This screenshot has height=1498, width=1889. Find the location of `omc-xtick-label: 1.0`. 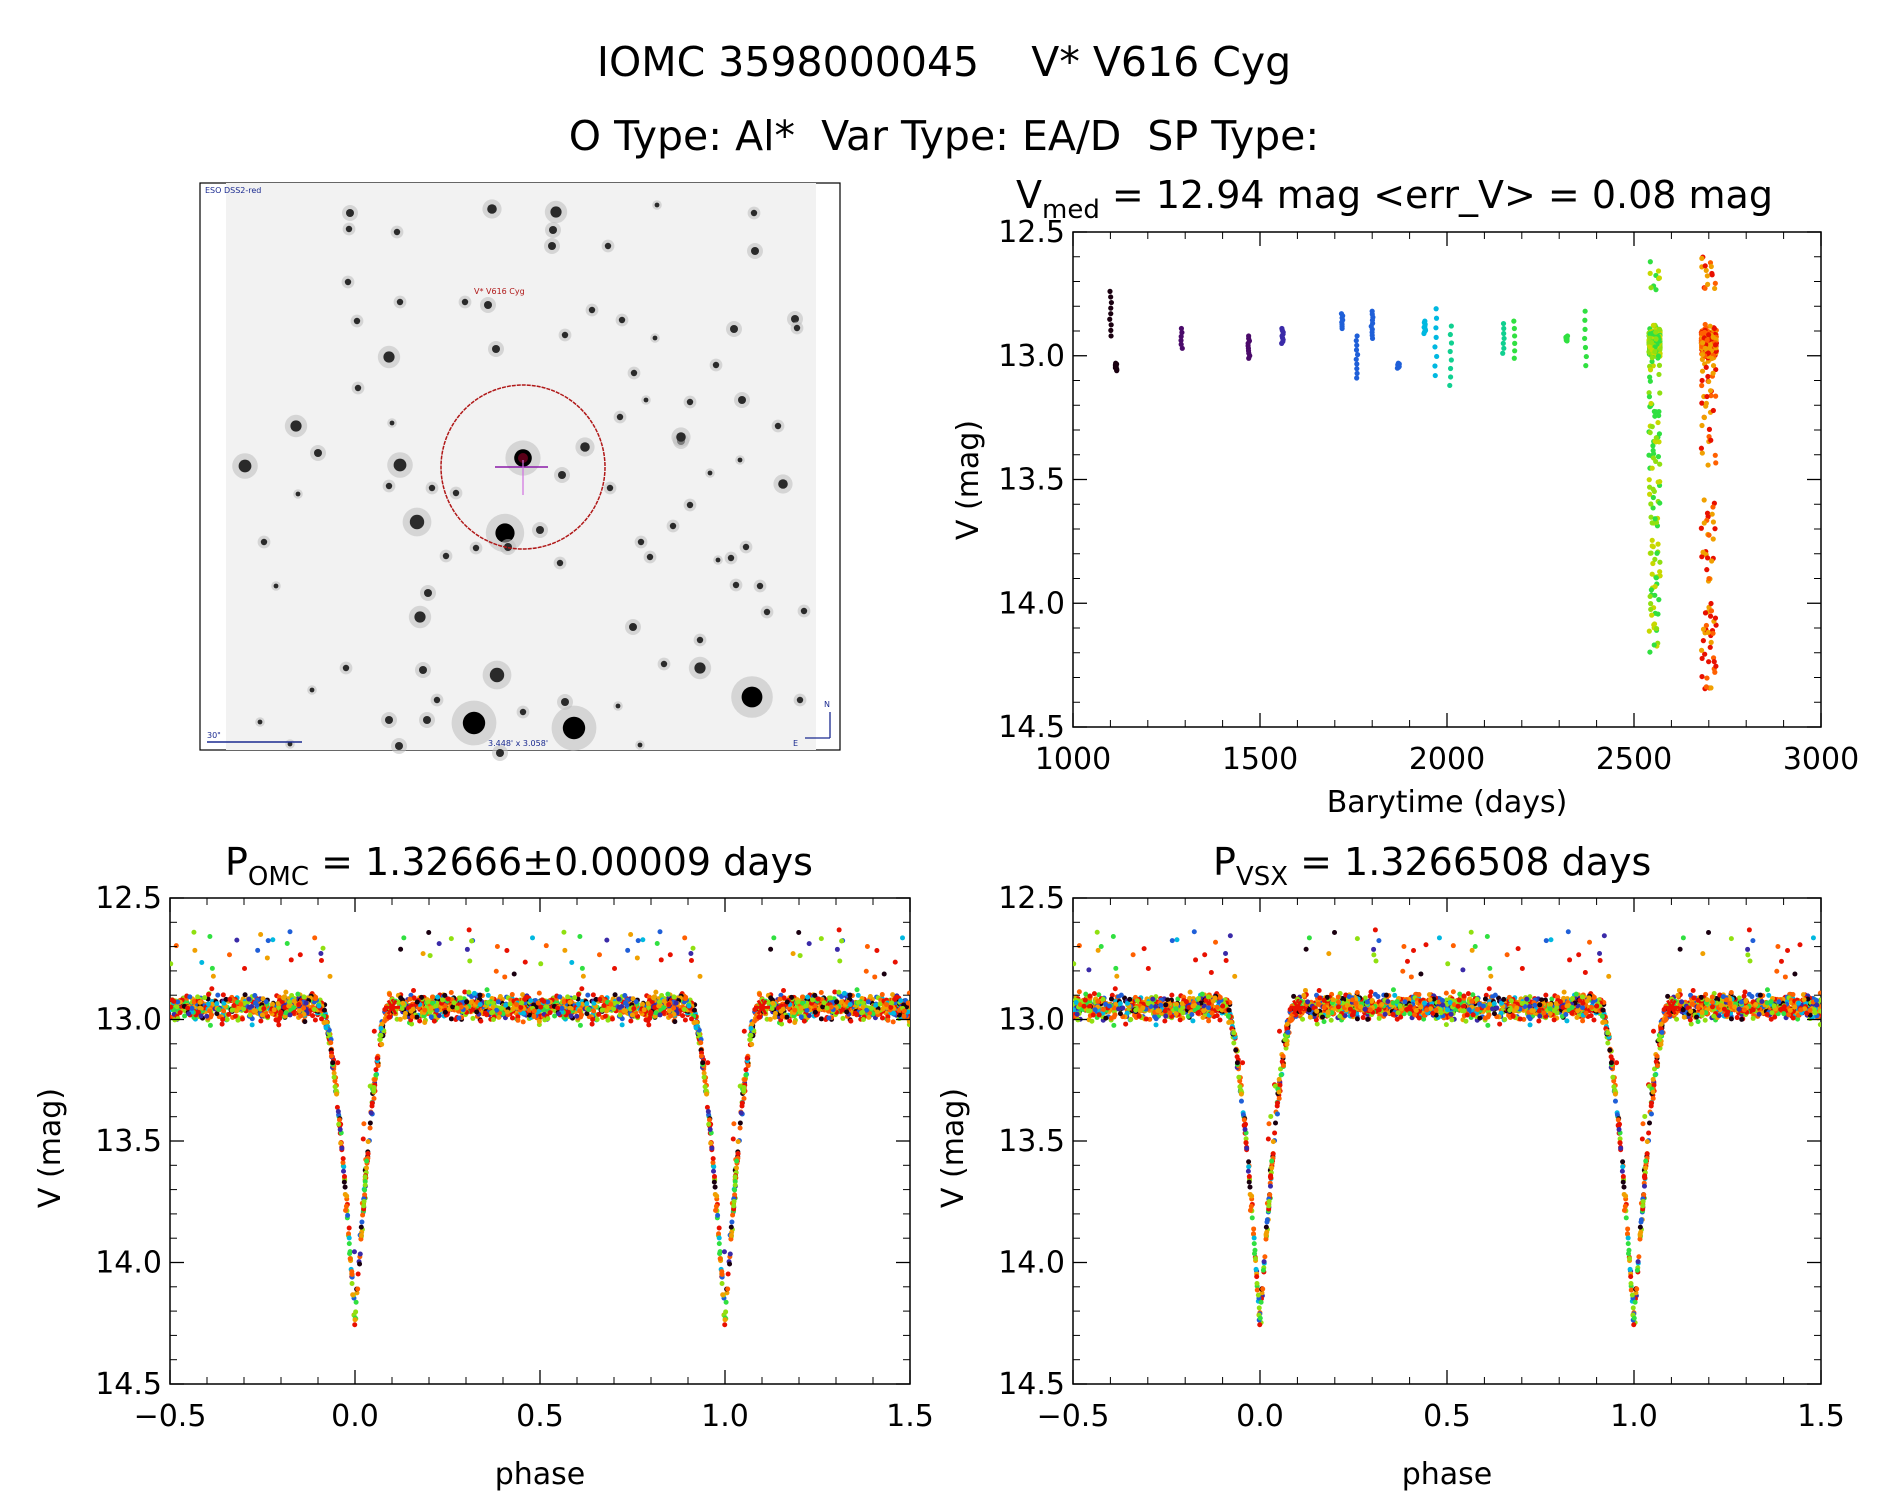

omc-xtick-label: 1.0 is located at coordinates (725, 1416).